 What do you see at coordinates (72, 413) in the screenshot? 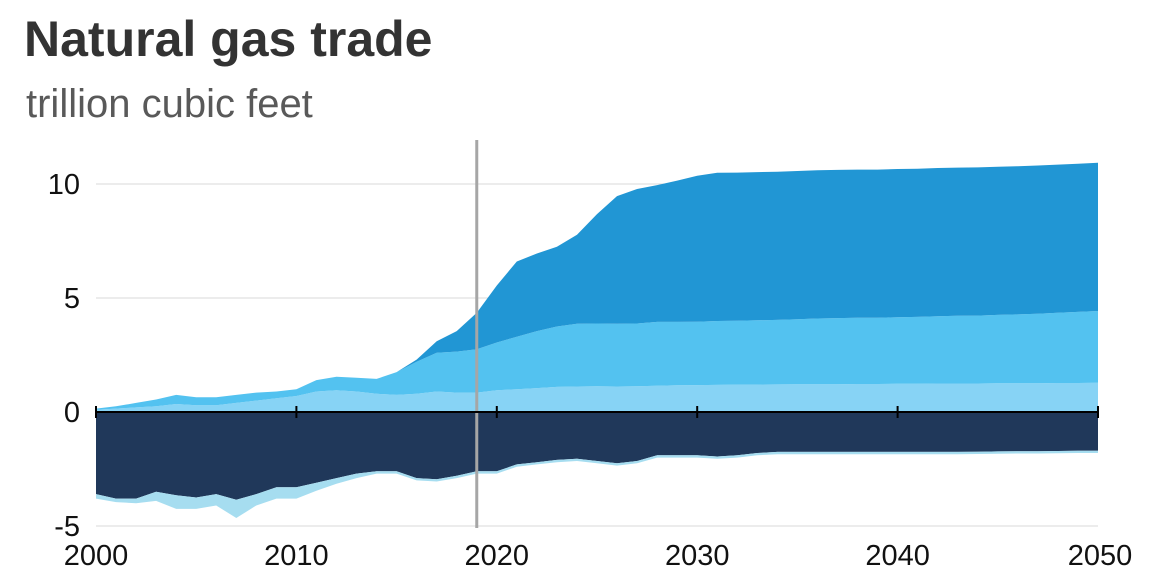
I see `y-tick-label: 0` at bounding box center [72, 413].